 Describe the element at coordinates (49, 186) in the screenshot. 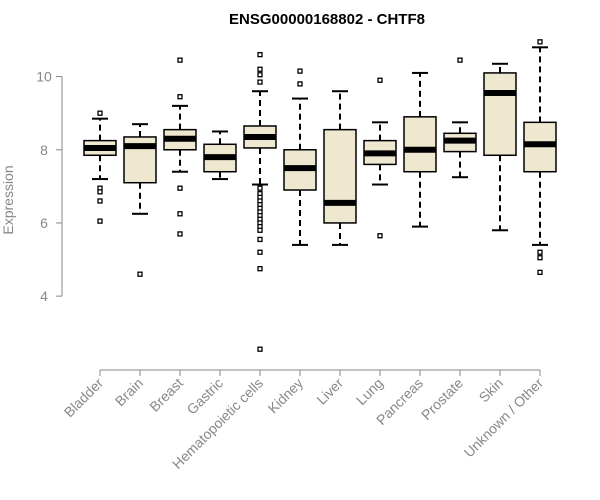

I see `y-axis: 4 6 8 10` at that location.